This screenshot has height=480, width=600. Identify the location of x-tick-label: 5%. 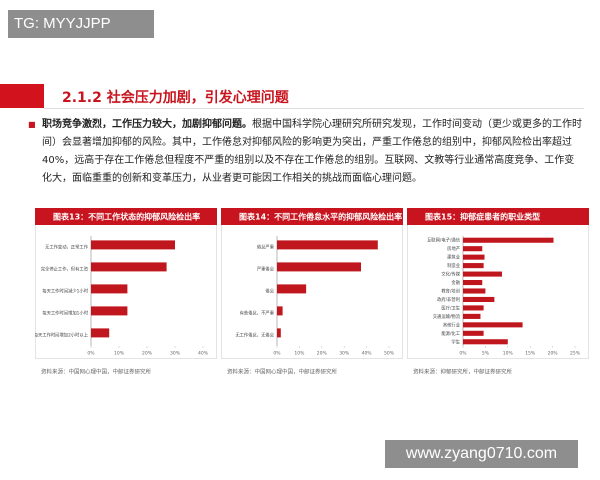
(486, 354).